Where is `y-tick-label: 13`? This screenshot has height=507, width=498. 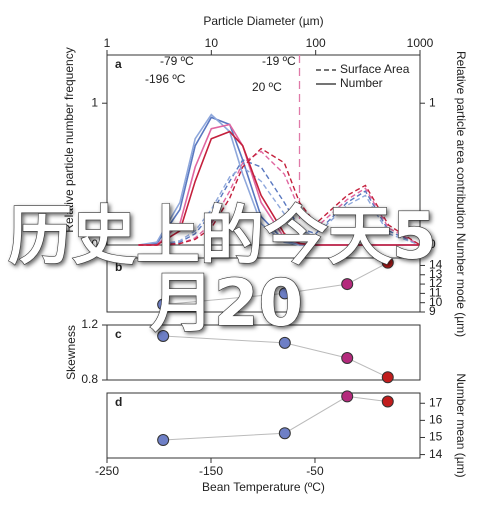
y-tick-label: 13 is located at coordinates (436, 274).